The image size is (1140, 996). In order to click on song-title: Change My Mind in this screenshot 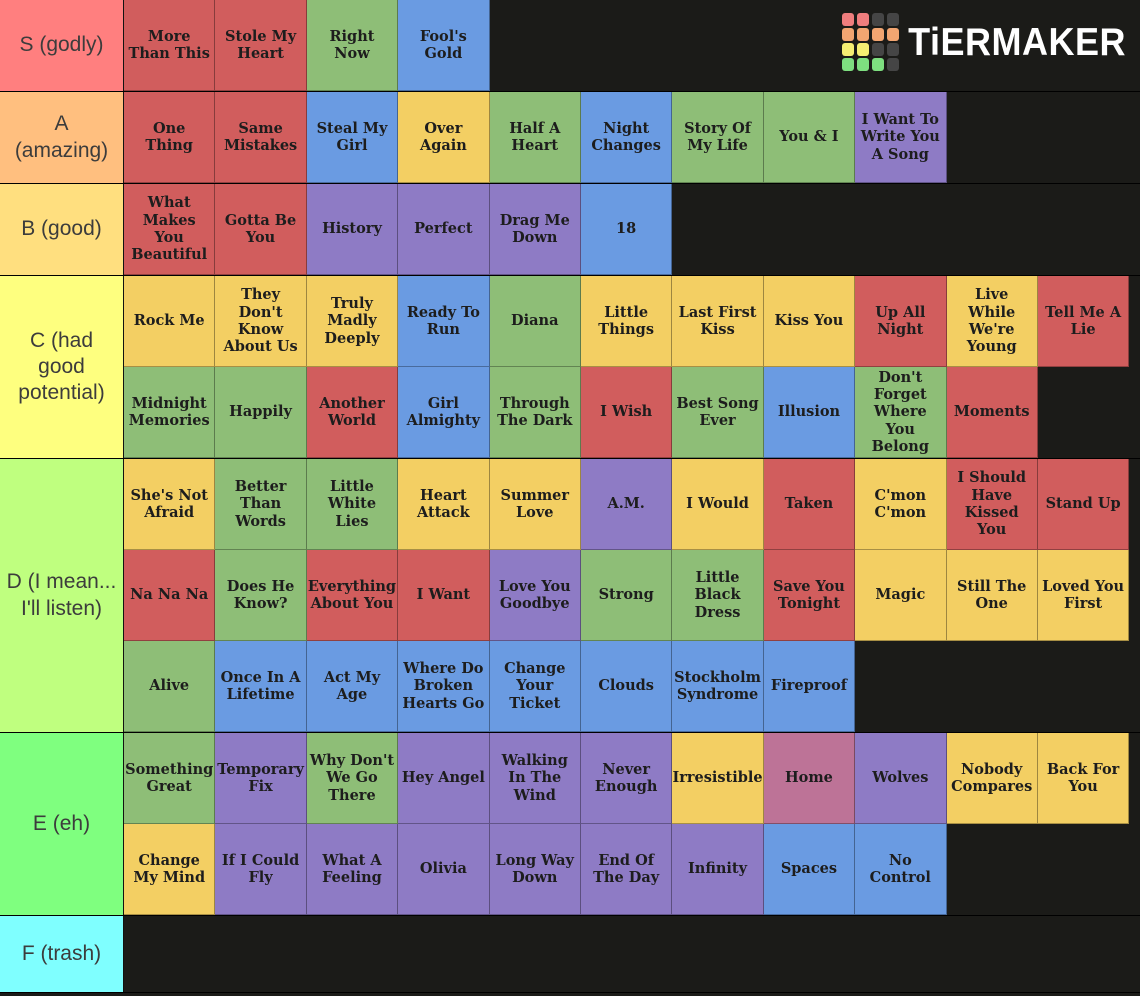, I will do `click(169, 868)`.